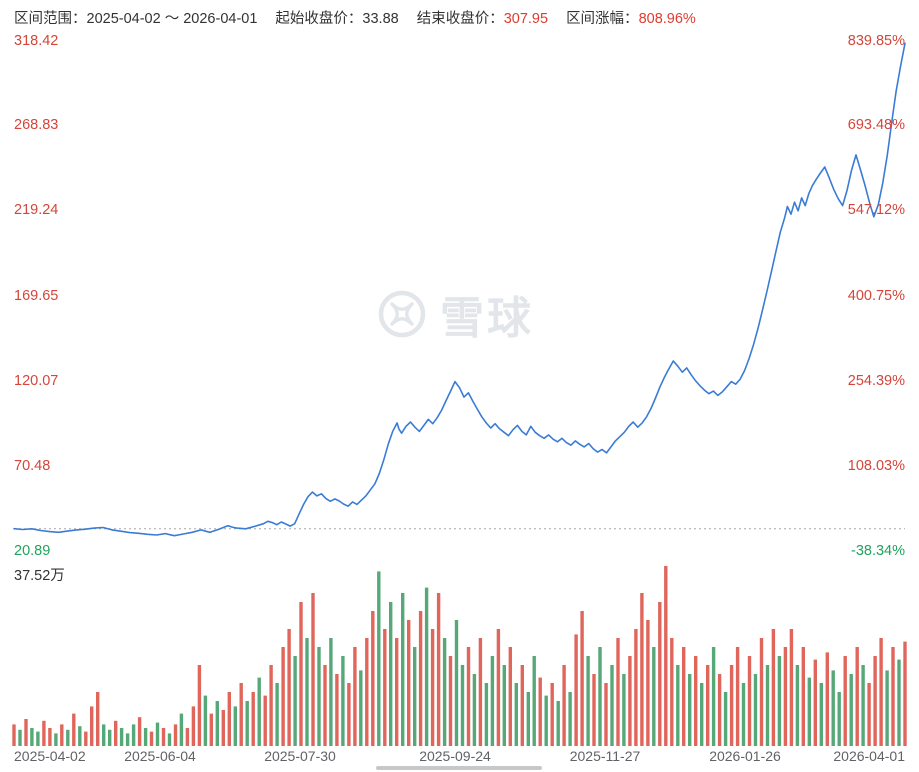  Describe the element at coordinates (526, 19) in the screenshot. I see `end-close-value: 307.95` at that location.